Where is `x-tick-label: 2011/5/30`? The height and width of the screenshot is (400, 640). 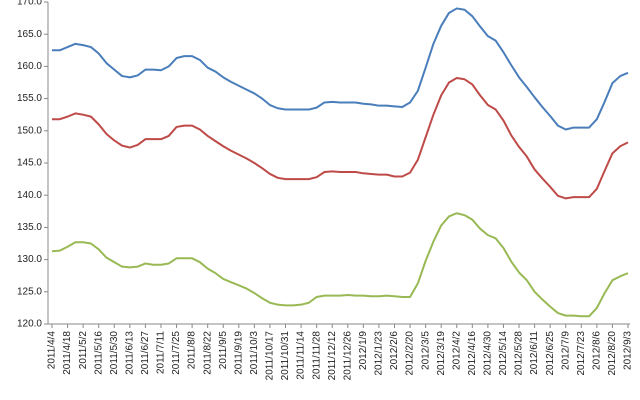
x-tick-label: 2011/5/30 is located at coordinates (114, 353).